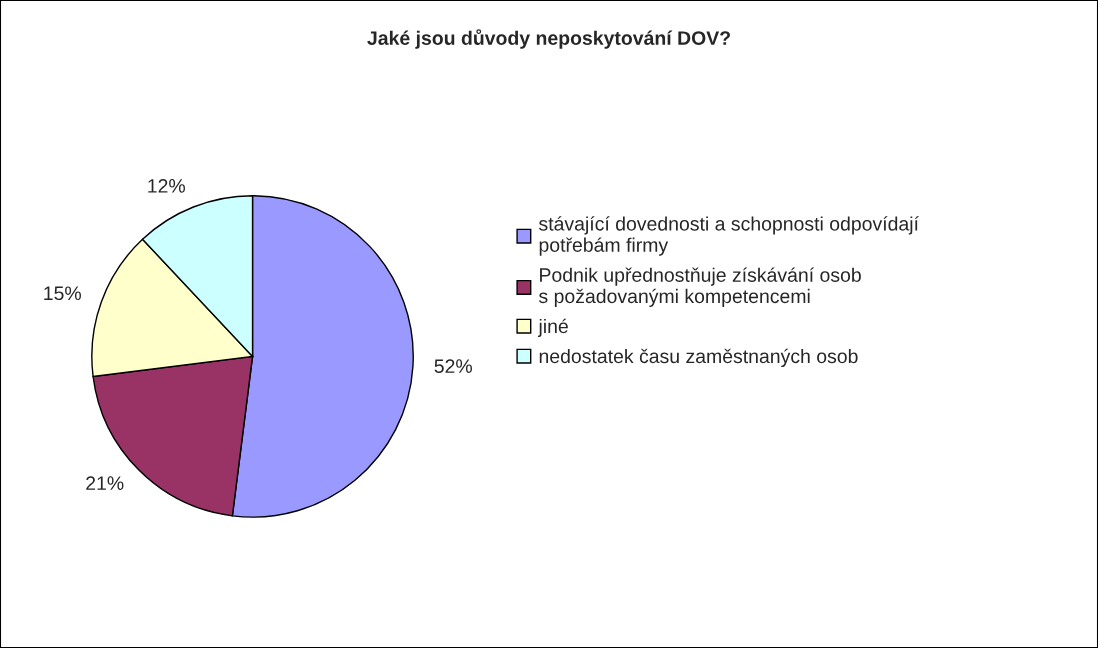 The image size is (1098, 648). What do you see at coordinates (62, 293) in the screenshot?
I see `data-label: 15%` at bounding box center [62, 293].